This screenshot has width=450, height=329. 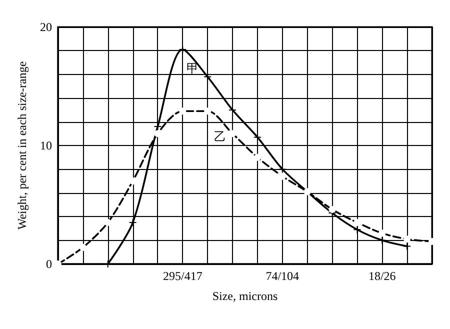 I want to click on x-axis-title: Size, microns, so click(x=245, y=296).